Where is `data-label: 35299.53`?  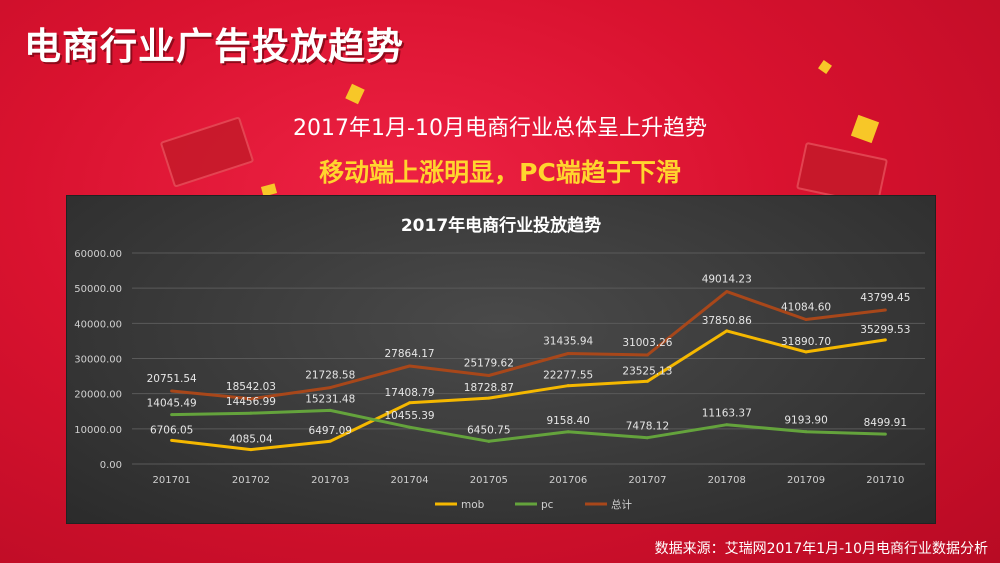
data-label: 35299.53 is located at coordinates (885, 330).